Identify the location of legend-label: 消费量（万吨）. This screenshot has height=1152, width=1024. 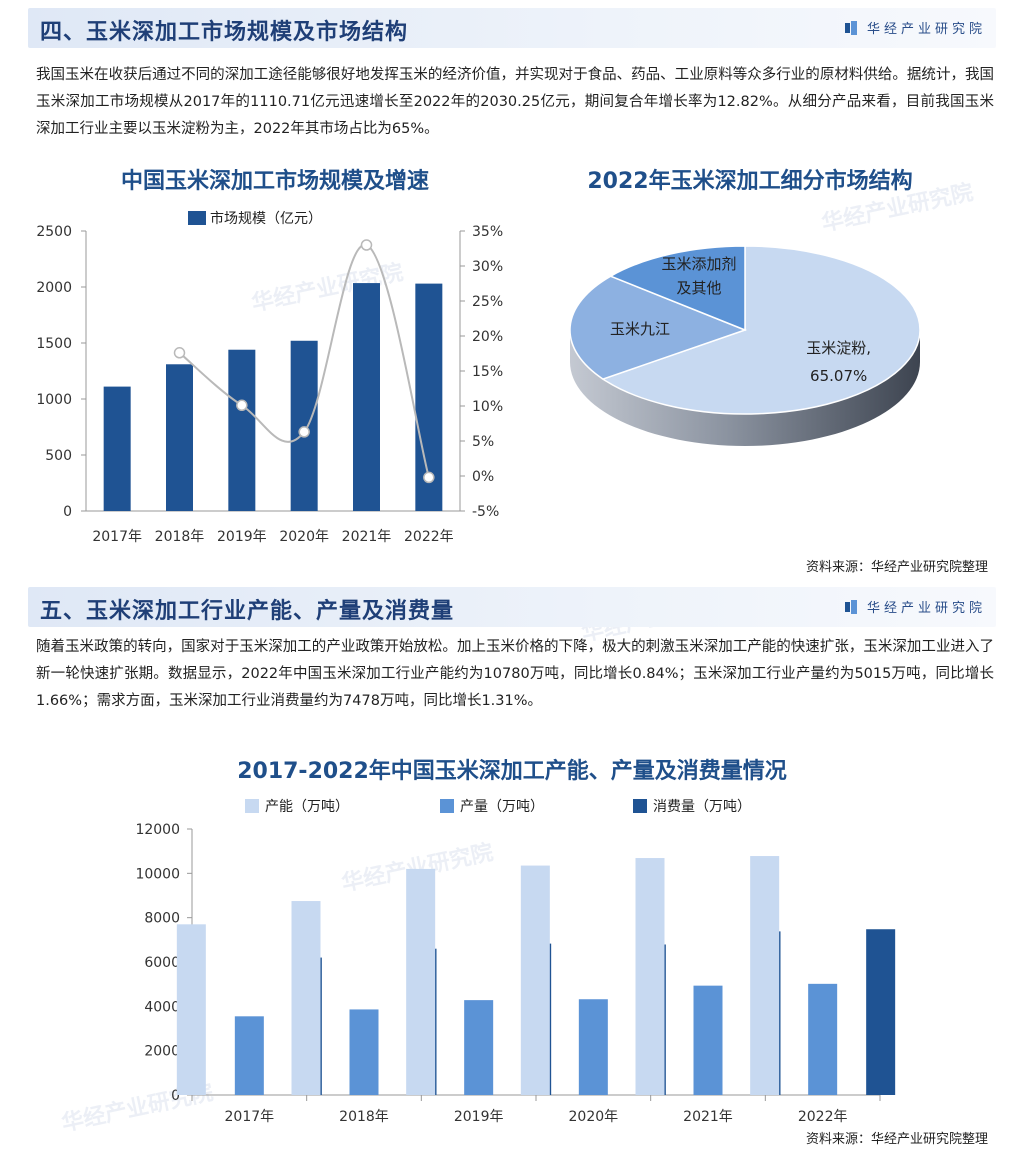
(702, 807).